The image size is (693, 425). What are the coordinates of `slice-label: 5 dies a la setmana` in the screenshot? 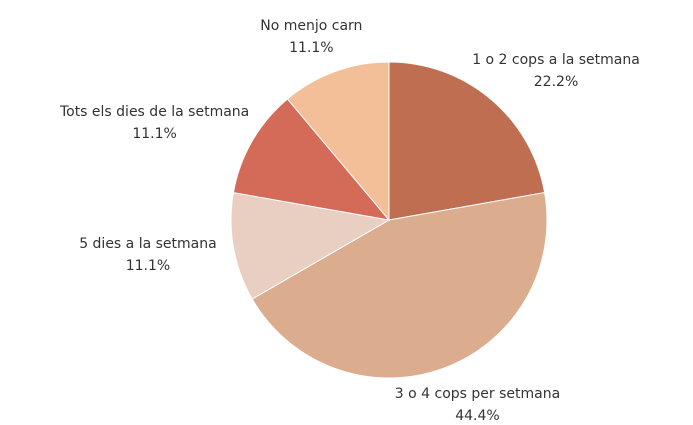 It's located at (148, 244).